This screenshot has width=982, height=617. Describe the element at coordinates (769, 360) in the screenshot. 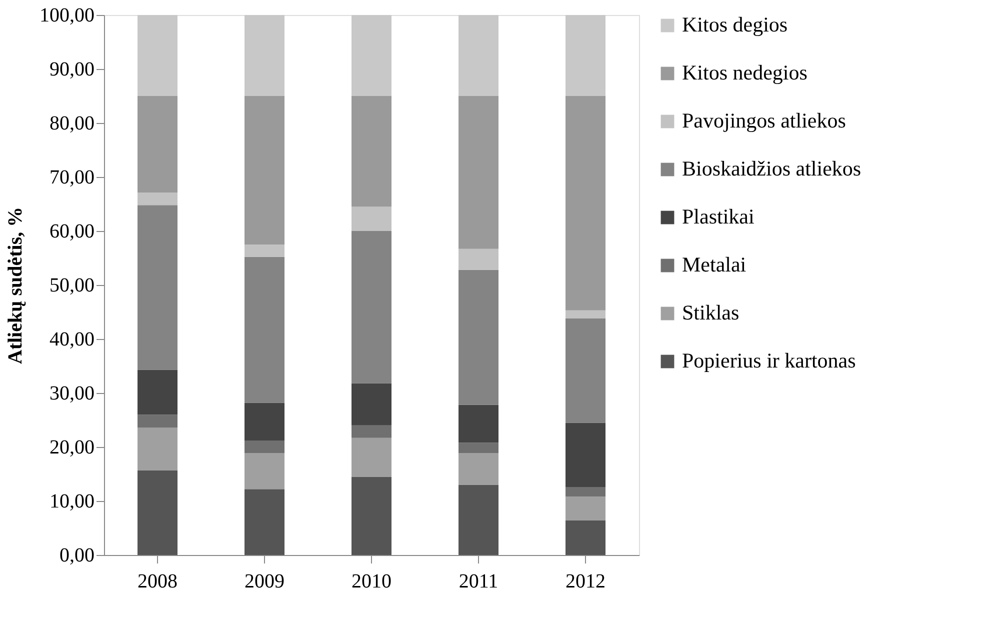

I see `legend-label: Popierius ir kartonas` at that location.